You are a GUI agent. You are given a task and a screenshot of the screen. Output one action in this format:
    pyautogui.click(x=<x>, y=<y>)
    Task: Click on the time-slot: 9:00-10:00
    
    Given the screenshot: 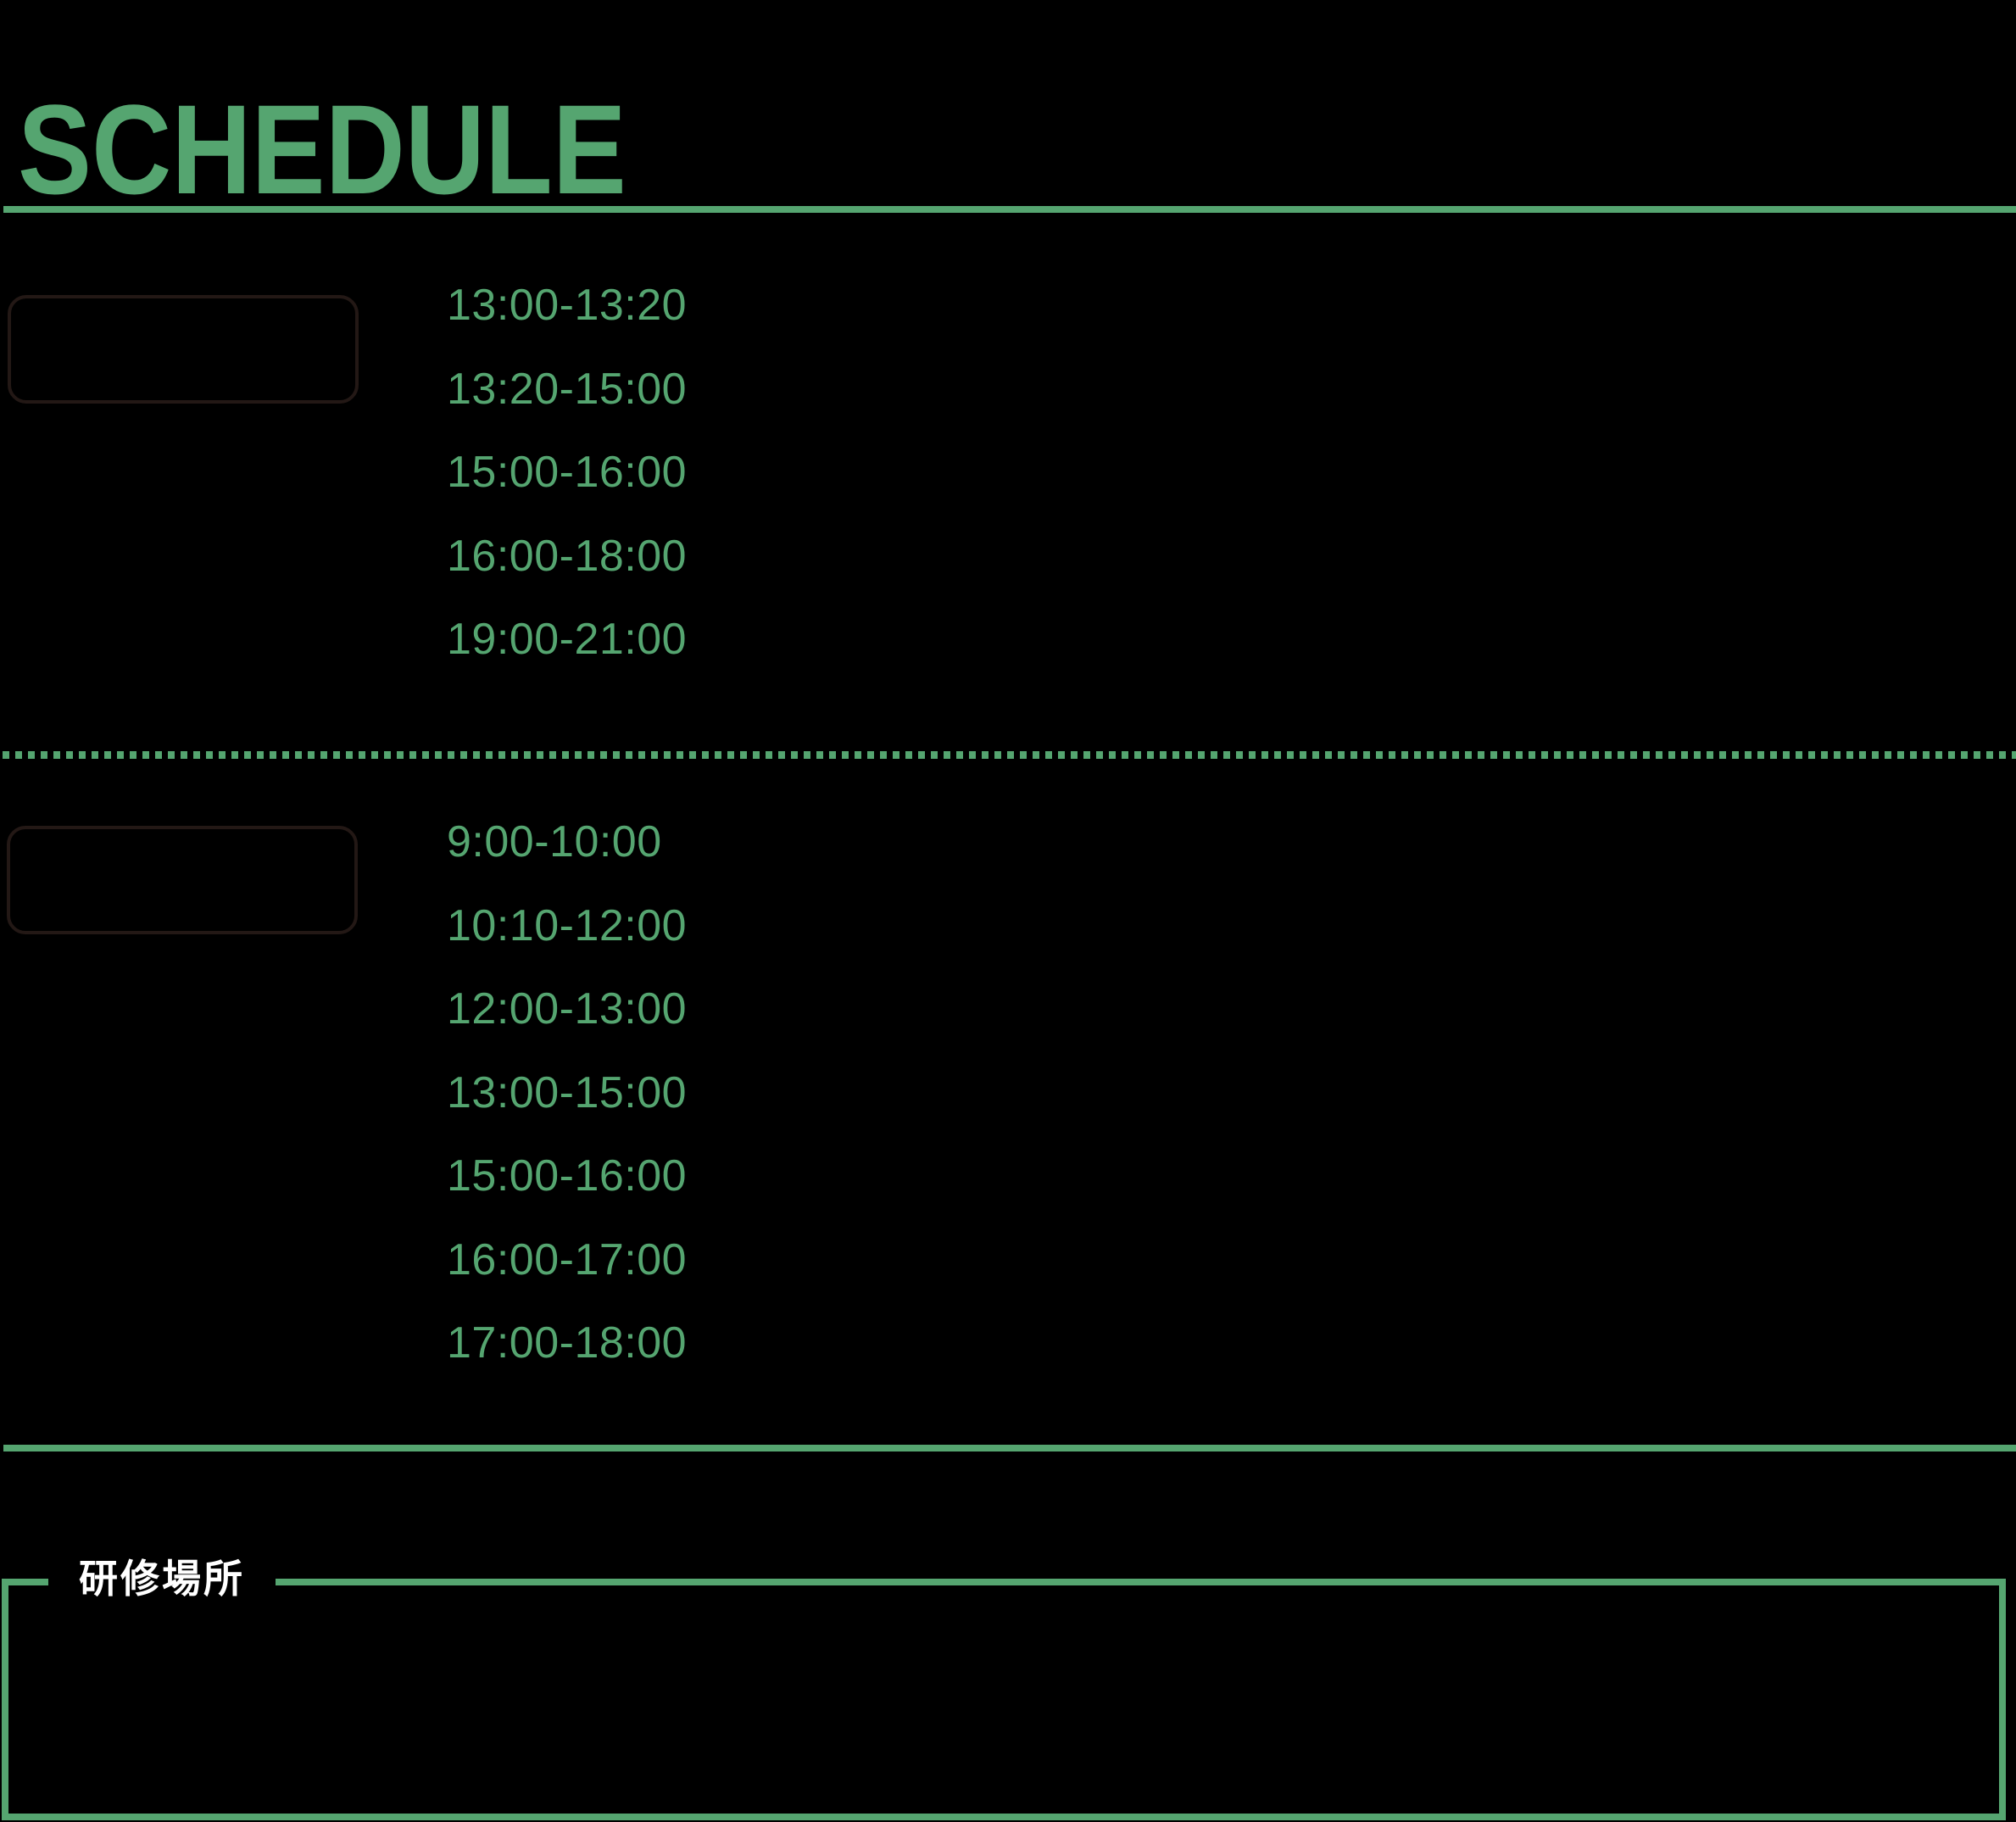 What is the action you would take?
    pyautogui.click(x=554, y=841)
    